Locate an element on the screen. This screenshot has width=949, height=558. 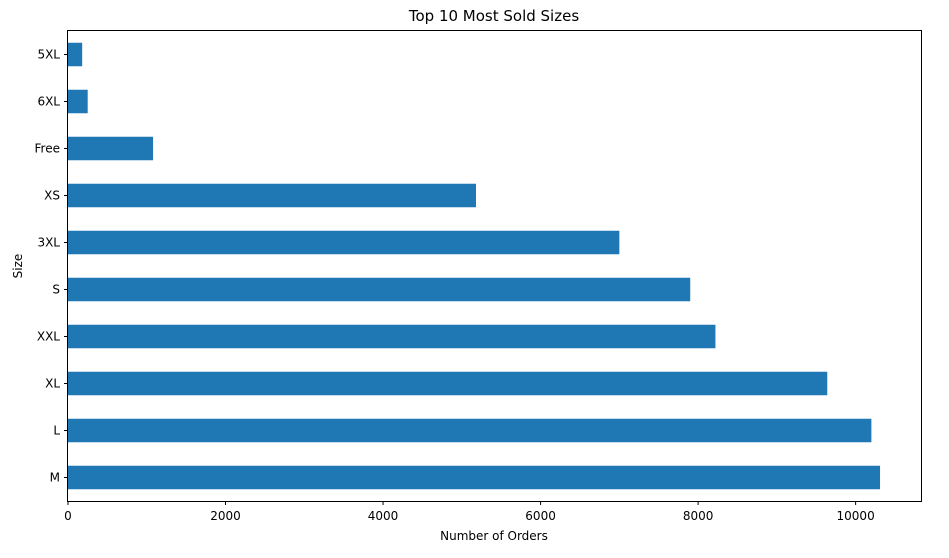
x-tick-label: 2000 is located at coordinates (225, 516).